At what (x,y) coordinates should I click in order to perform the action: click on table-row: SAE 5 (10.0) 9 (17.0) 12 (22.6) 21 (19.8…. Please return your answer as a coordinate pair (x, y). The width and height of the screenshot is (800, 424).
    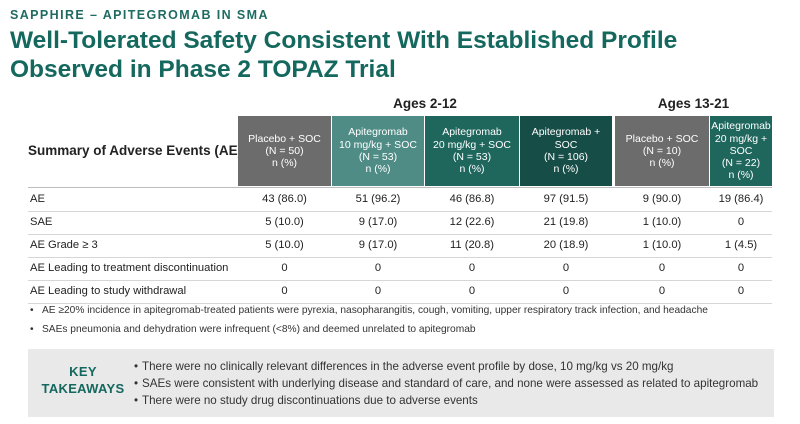
    Looking at the image, I should click on (400, 223).